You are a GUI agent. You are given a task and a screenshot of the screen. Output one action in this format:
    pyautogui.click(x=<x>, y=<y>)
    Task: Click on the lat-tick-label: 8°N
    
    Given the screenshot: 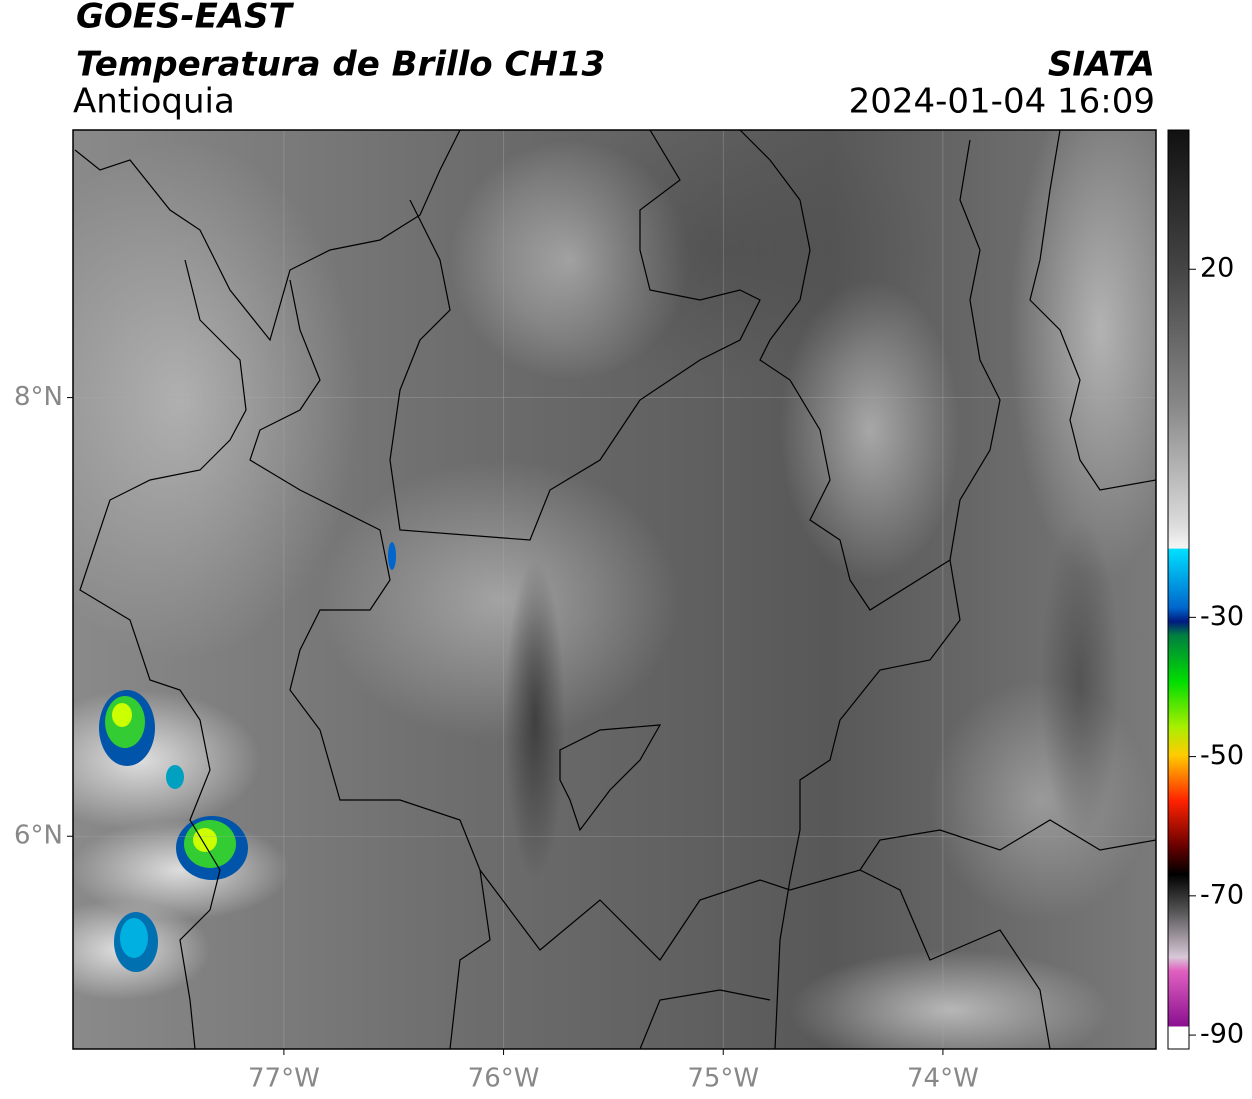 What is the action you would take?
    pyautogui.click(x=38, y=397)
    